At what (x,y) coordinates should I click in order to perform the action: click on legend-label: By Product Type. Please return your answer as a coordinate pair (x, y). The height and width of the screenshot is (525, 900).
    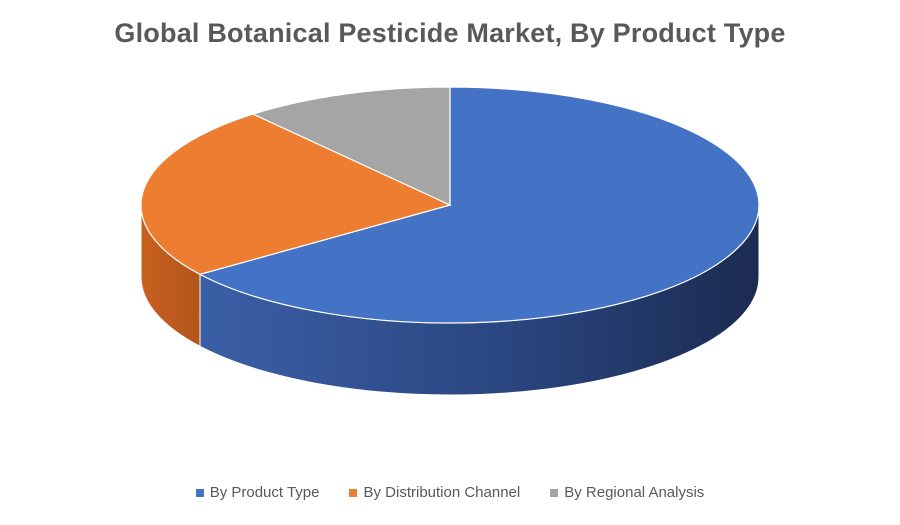
    Looking at the image, I should click on (264, 492).